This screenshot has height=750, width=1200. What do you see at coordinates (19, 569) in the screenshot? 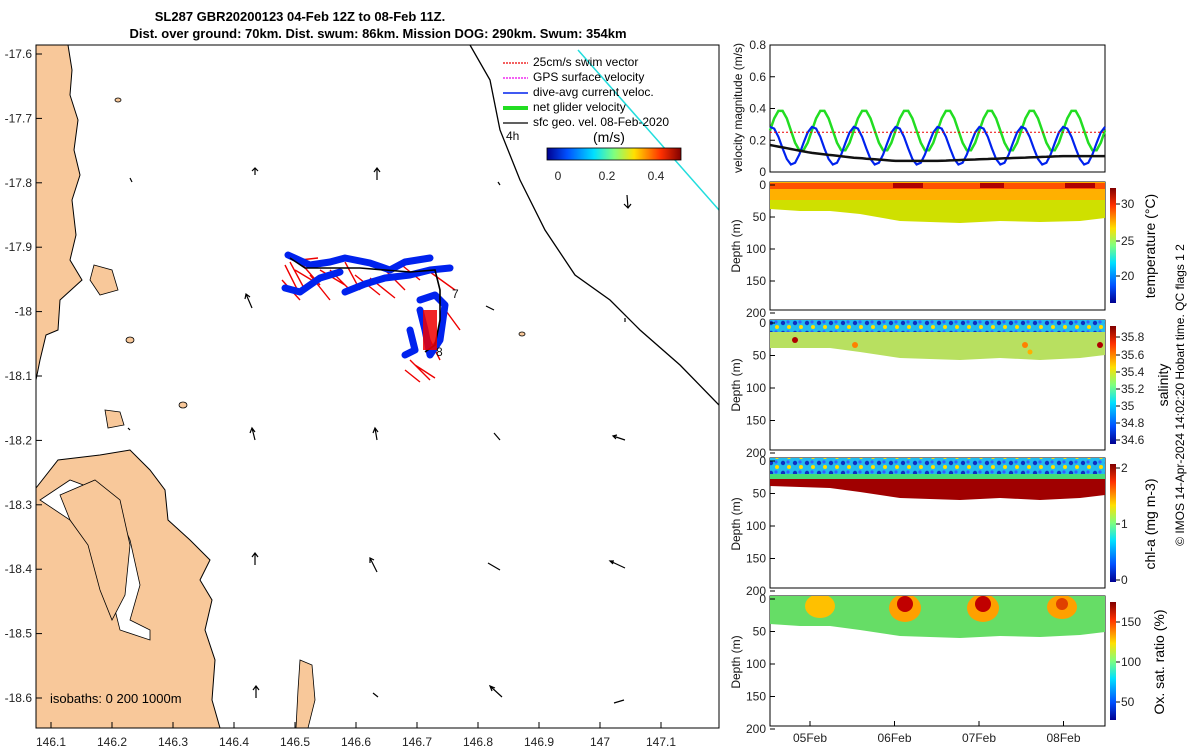
I see `map-y-tick-label: -18.4` at bounding box center [19, 569].